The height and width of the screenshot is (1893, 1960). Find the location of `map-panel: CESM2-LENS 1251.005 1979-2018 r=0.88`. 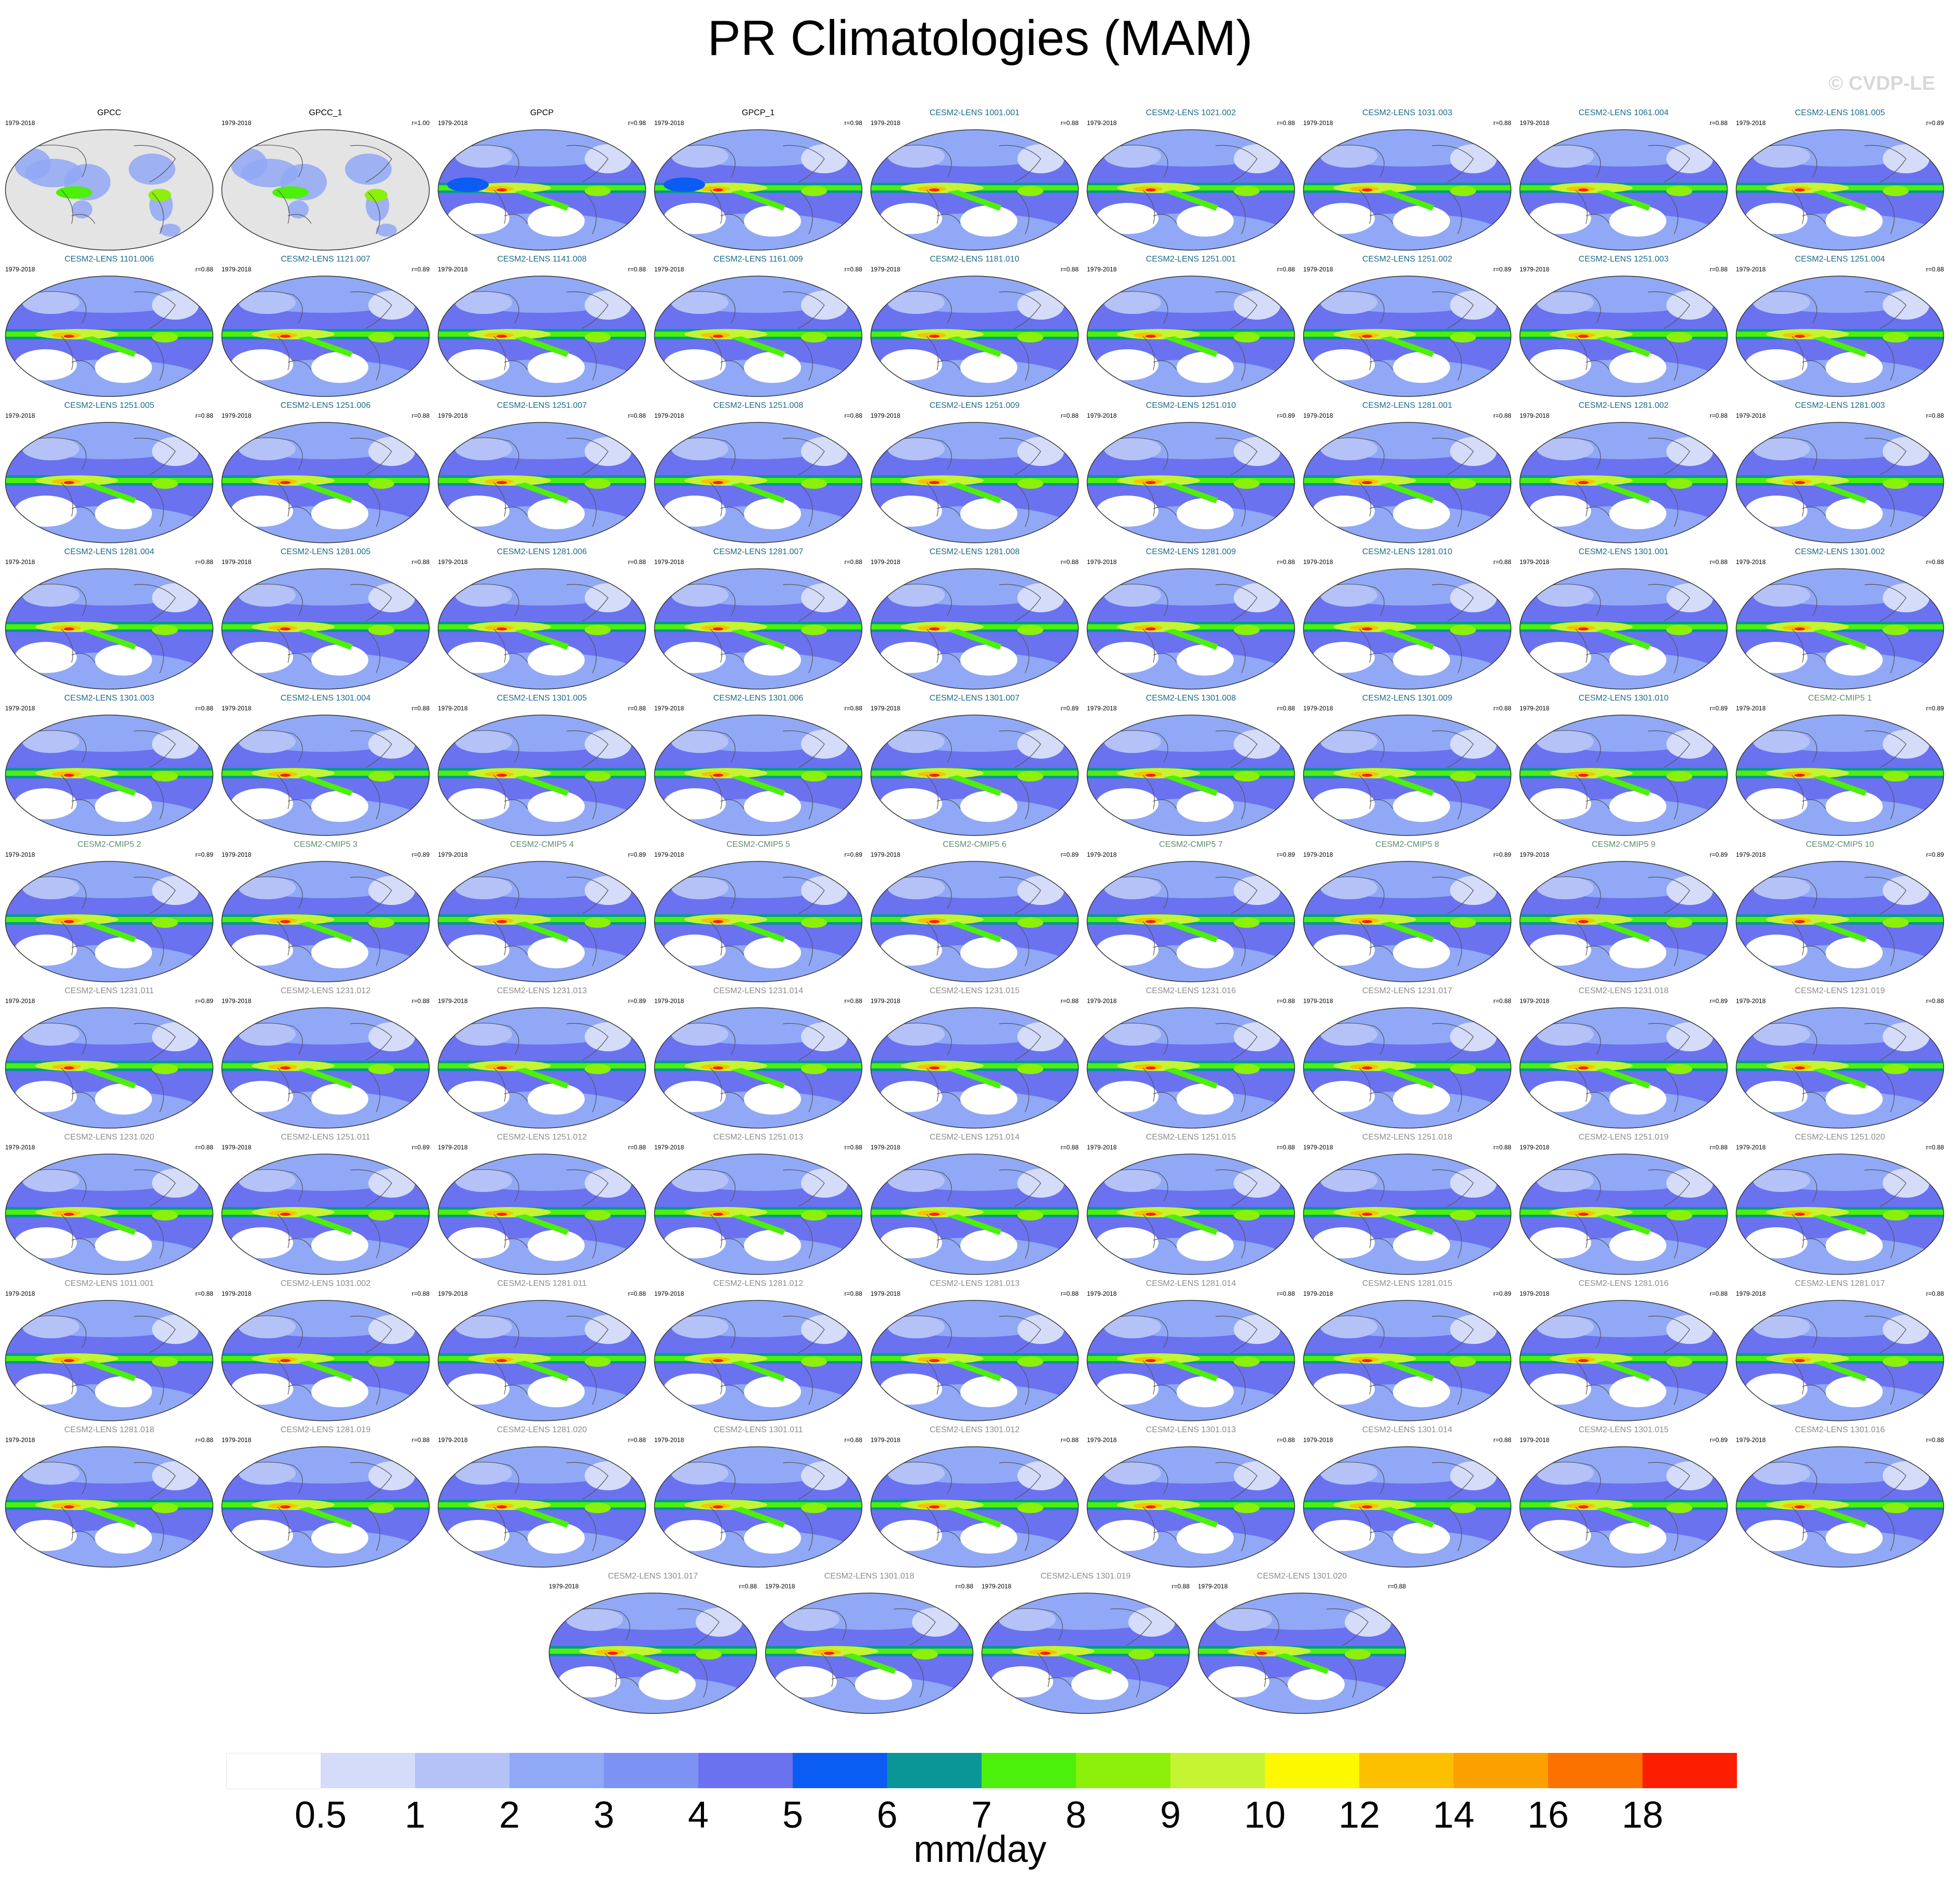

map-panel: CESM2-LENS 1251.005 1979-2018 r=0.88 is located at coordinates (109, 474).